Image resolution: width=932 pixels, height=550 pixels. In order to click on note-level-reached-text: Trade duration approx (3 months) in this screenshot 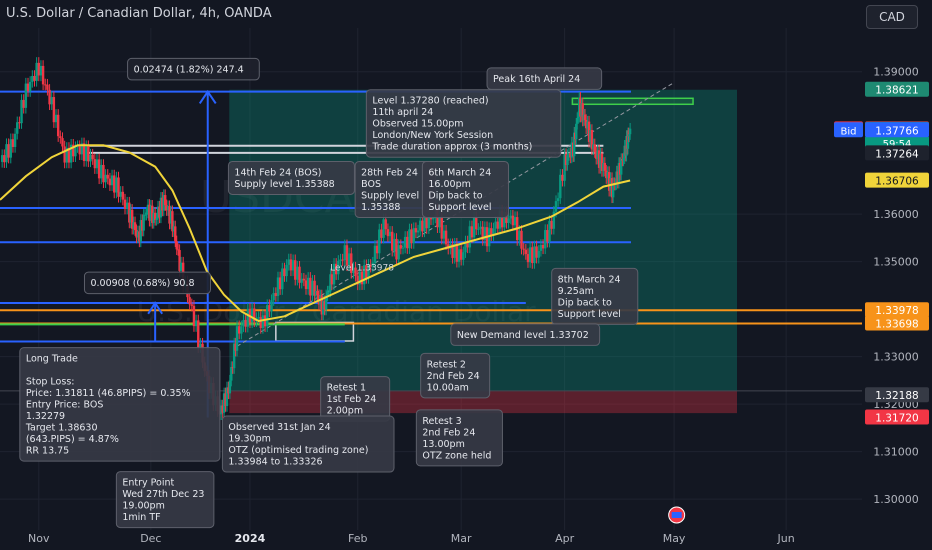, I will do `click(451, 147)`.